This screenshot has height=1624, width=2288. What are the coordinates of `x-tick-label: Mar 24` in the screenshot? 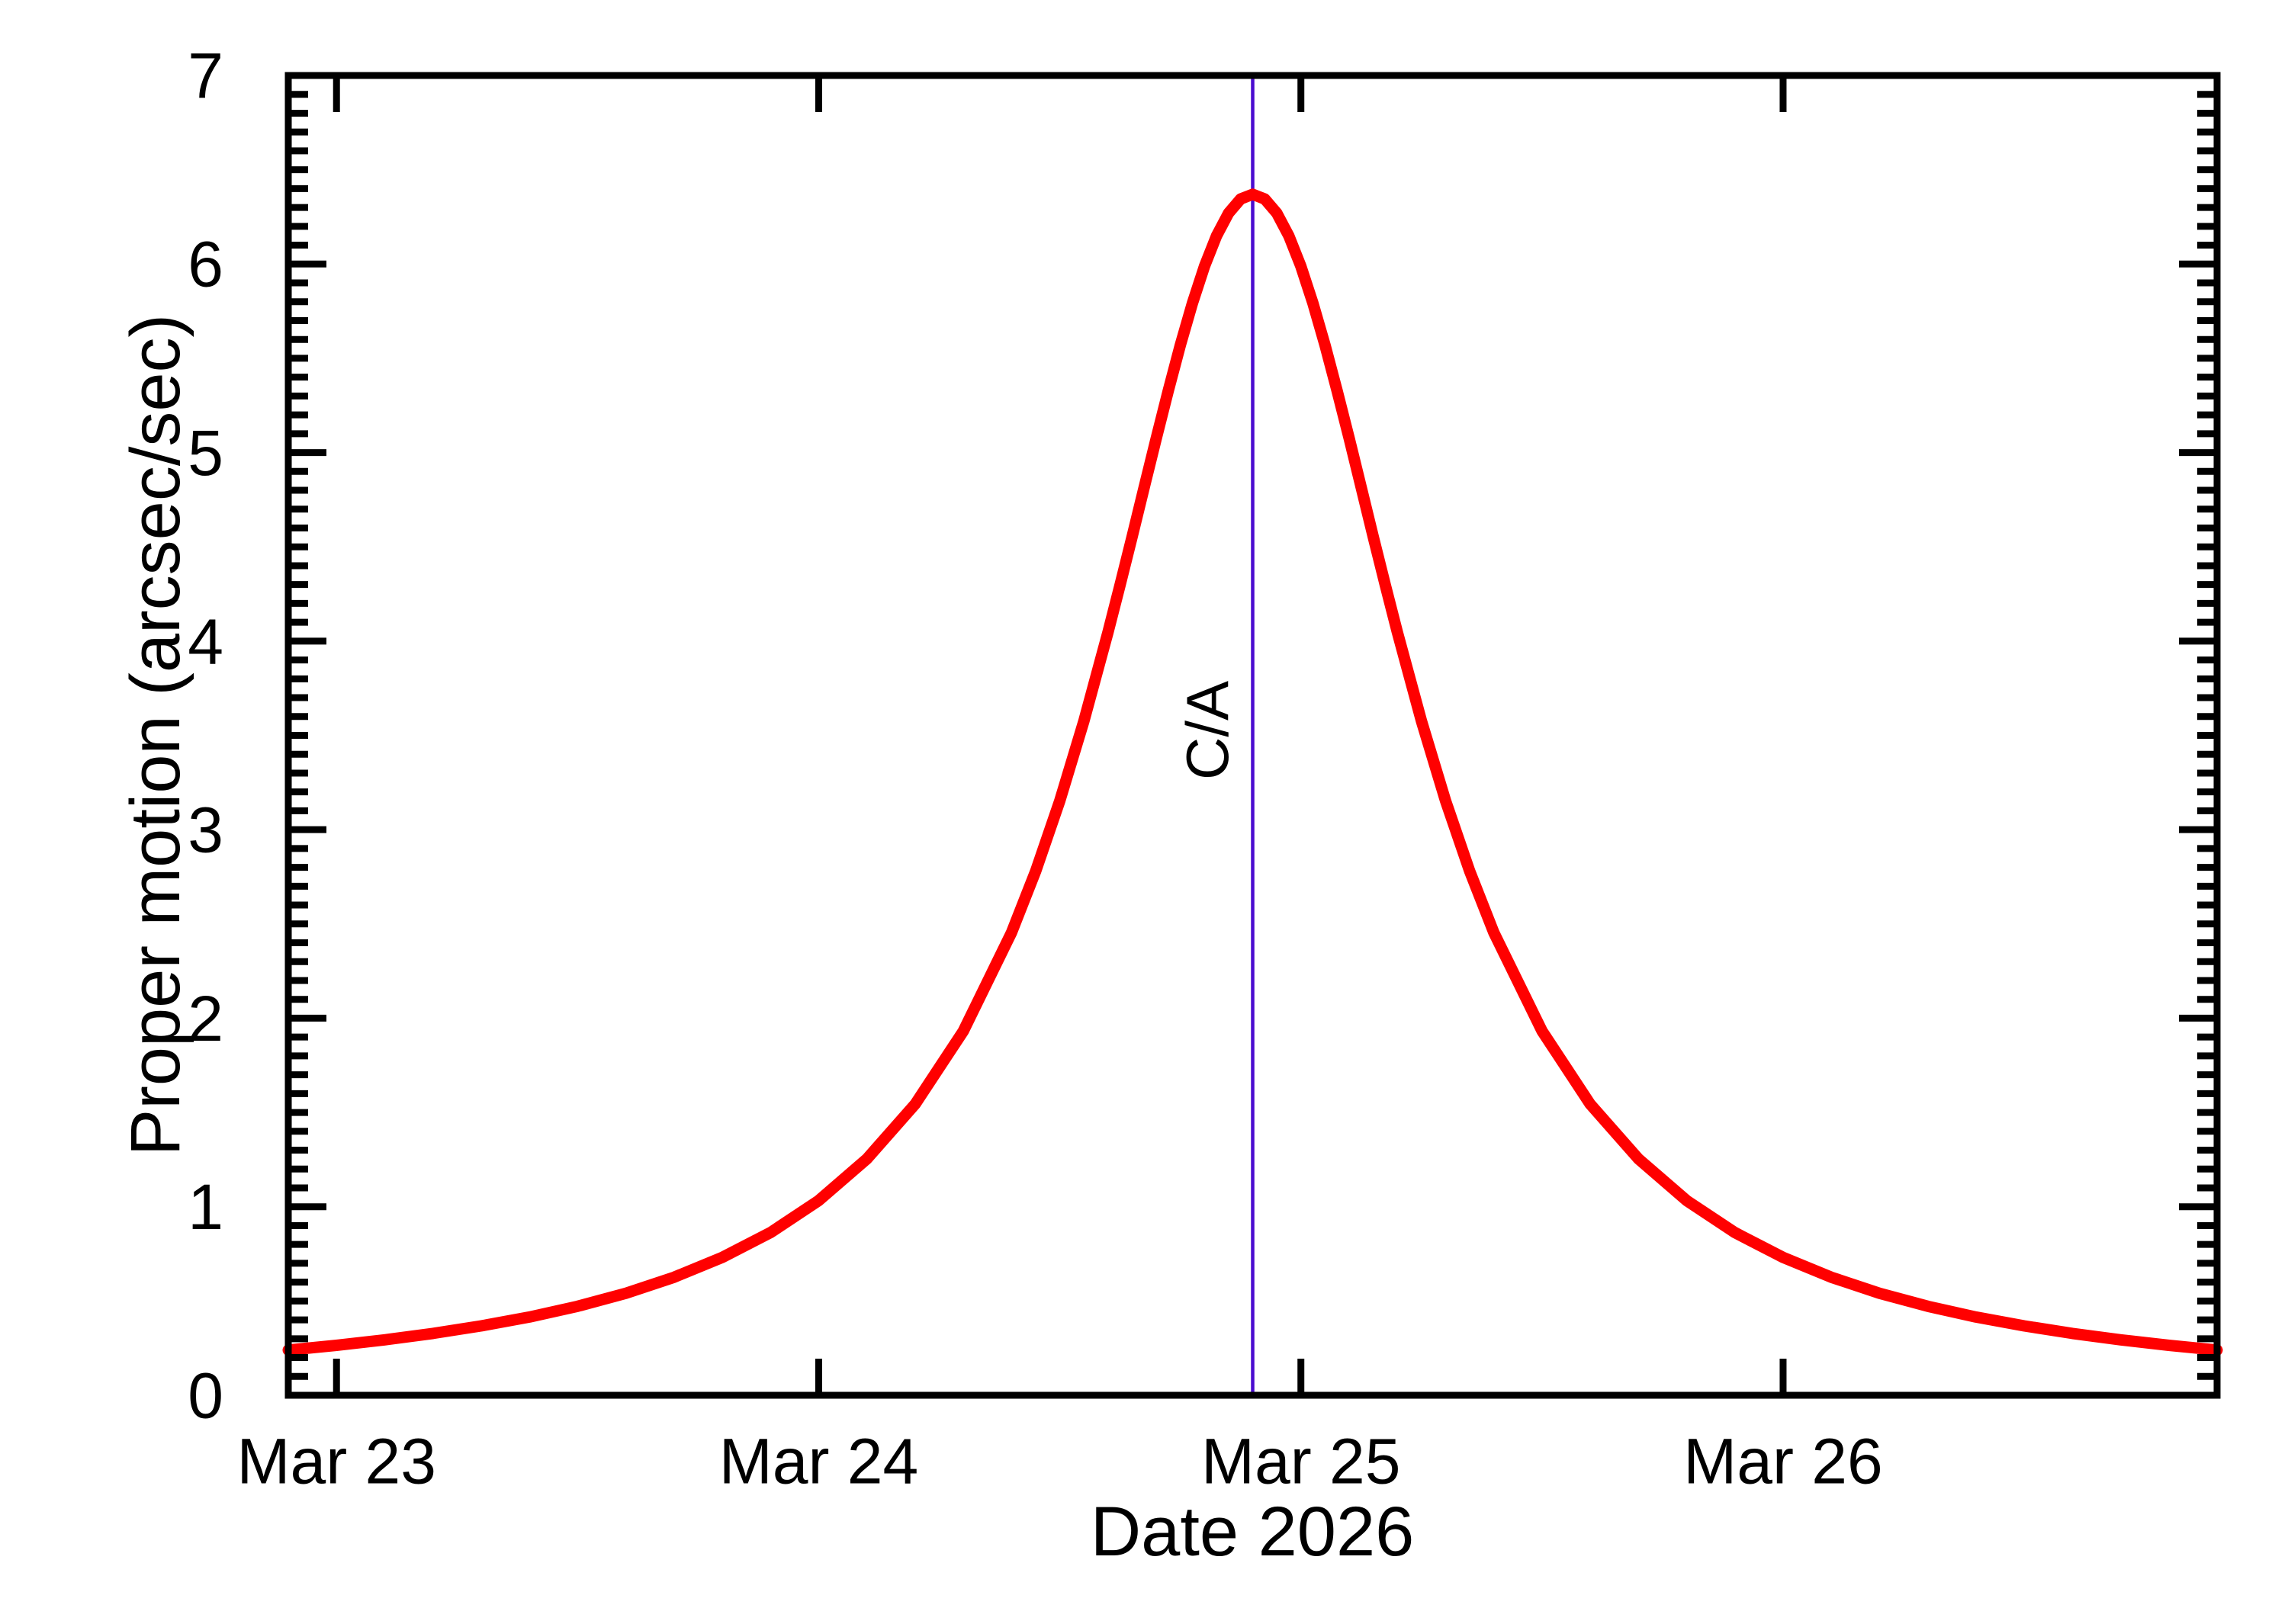 It's located at (819, 1461).